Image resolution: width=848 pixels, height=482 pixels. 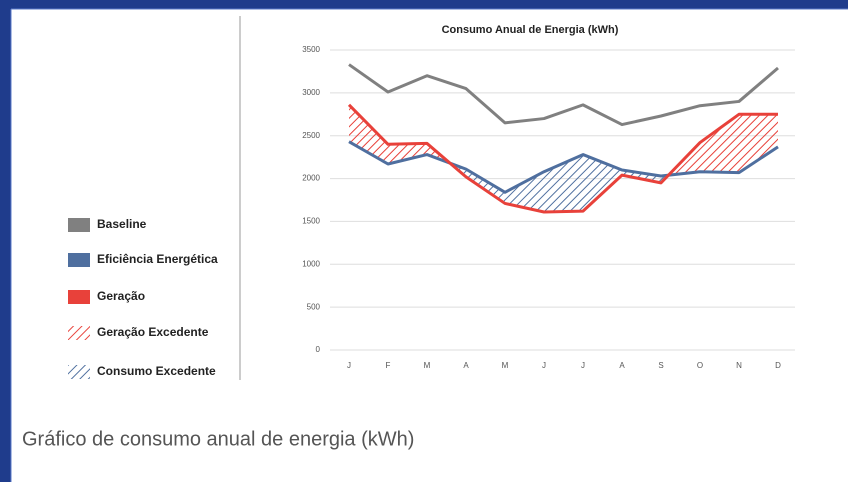 I want to click on x-tick-label: F, so click(x=388, y=365).